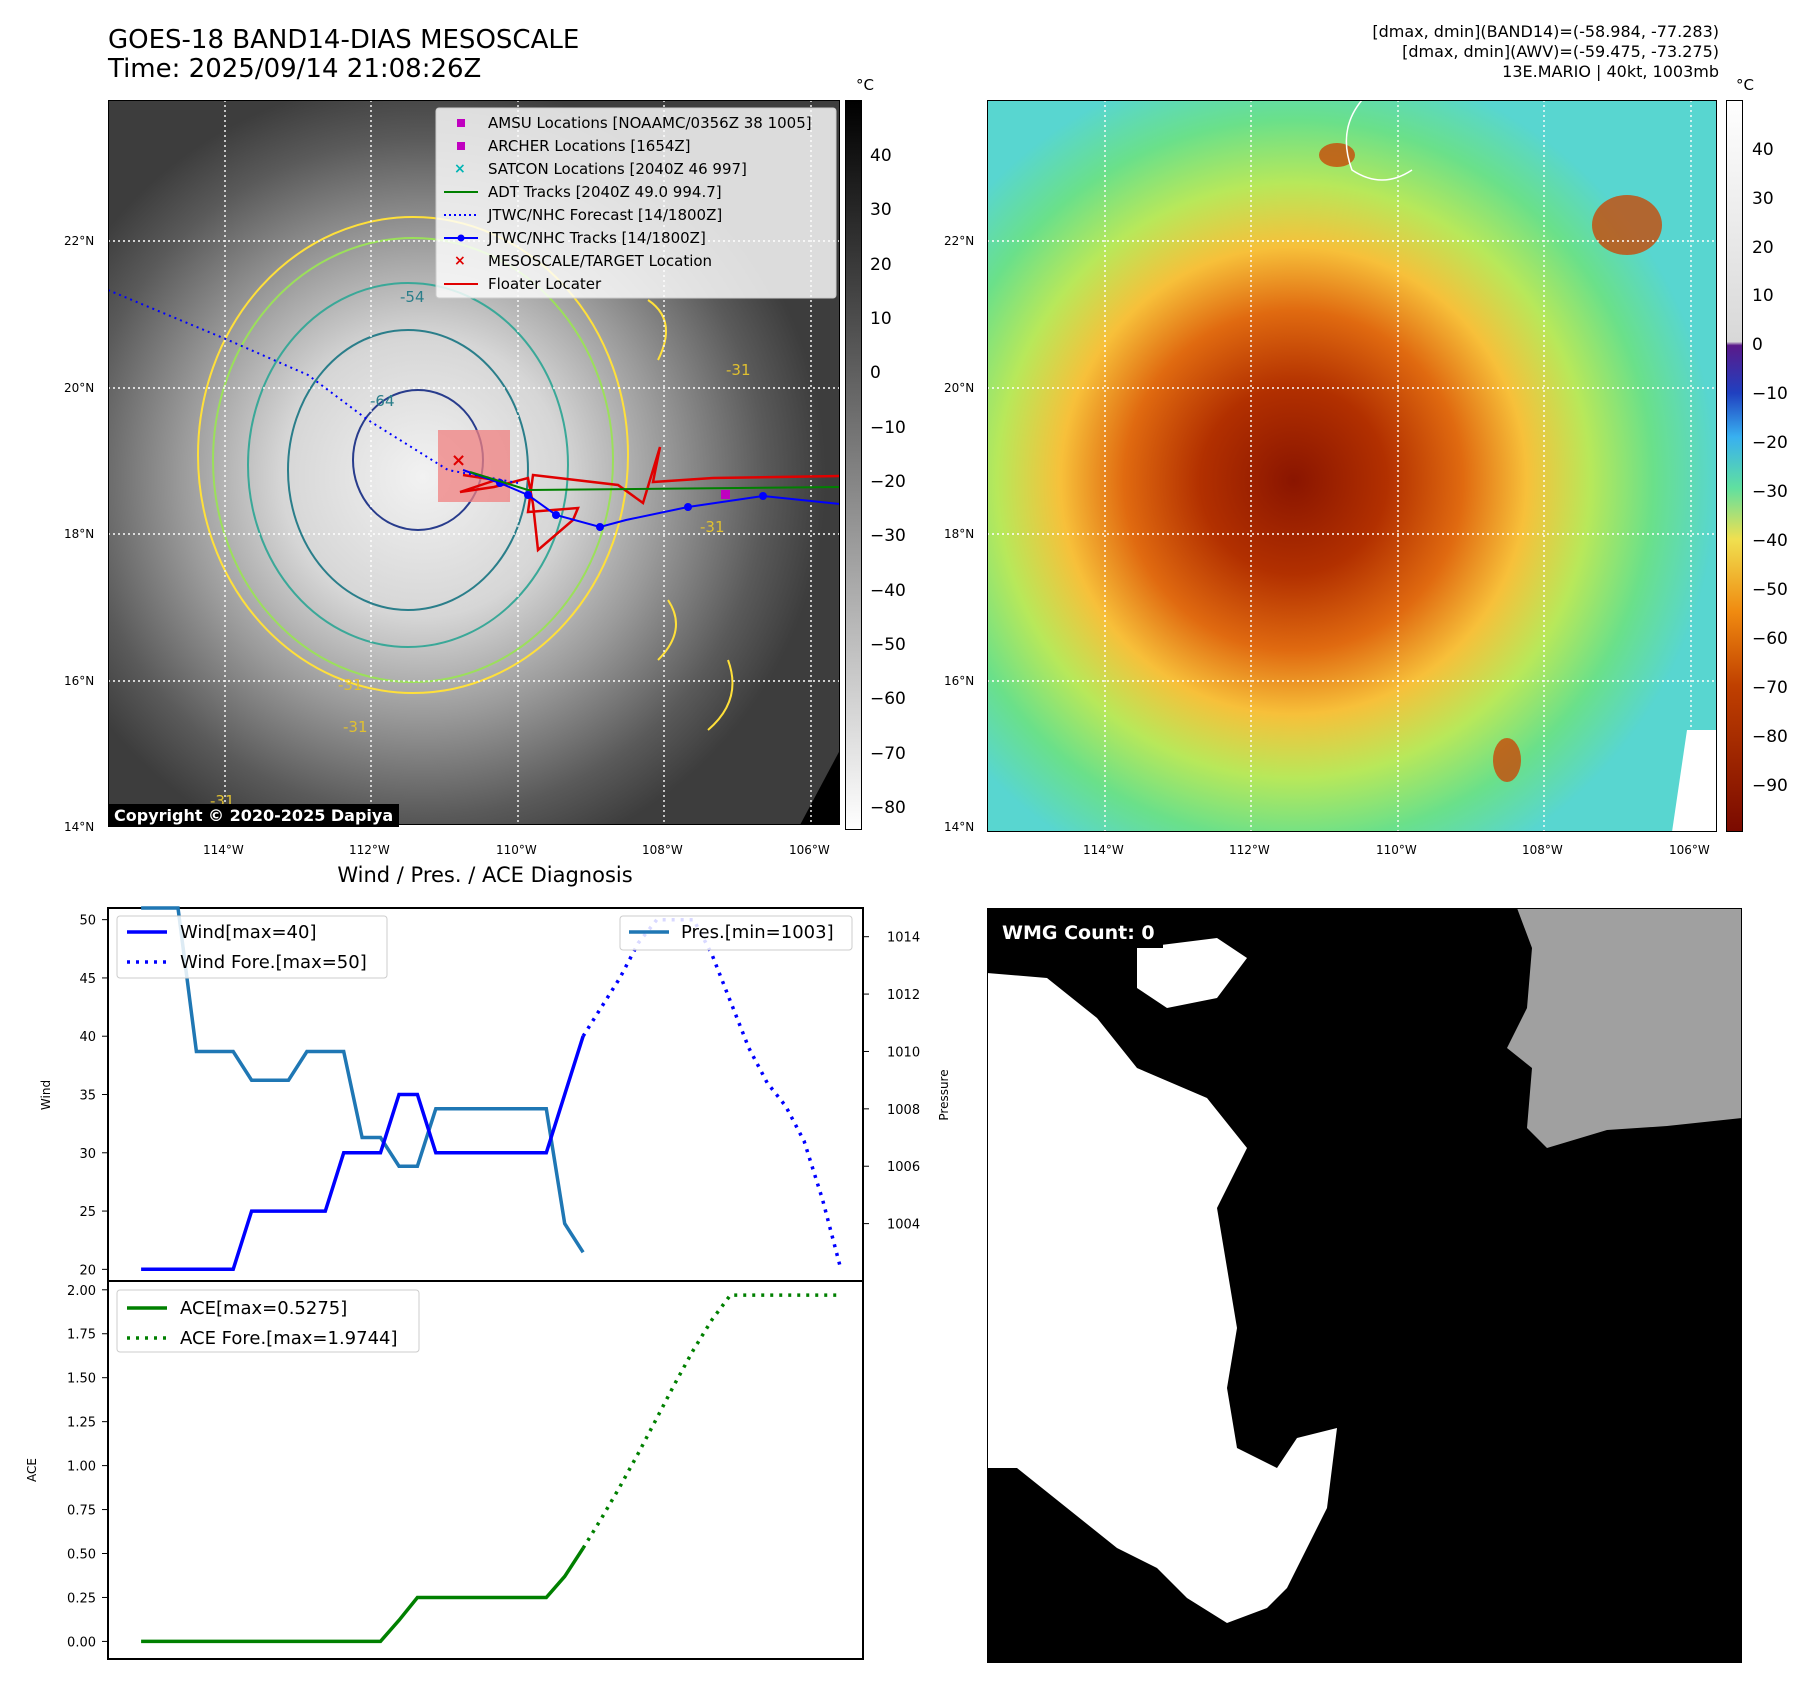  What do you see at coordinates (268, 1321) in the screenshot?
I see `ace-legend: ACE[max=0.5275] ACE Fore.[max=1.9744]` at bounding box center [268, 1321].